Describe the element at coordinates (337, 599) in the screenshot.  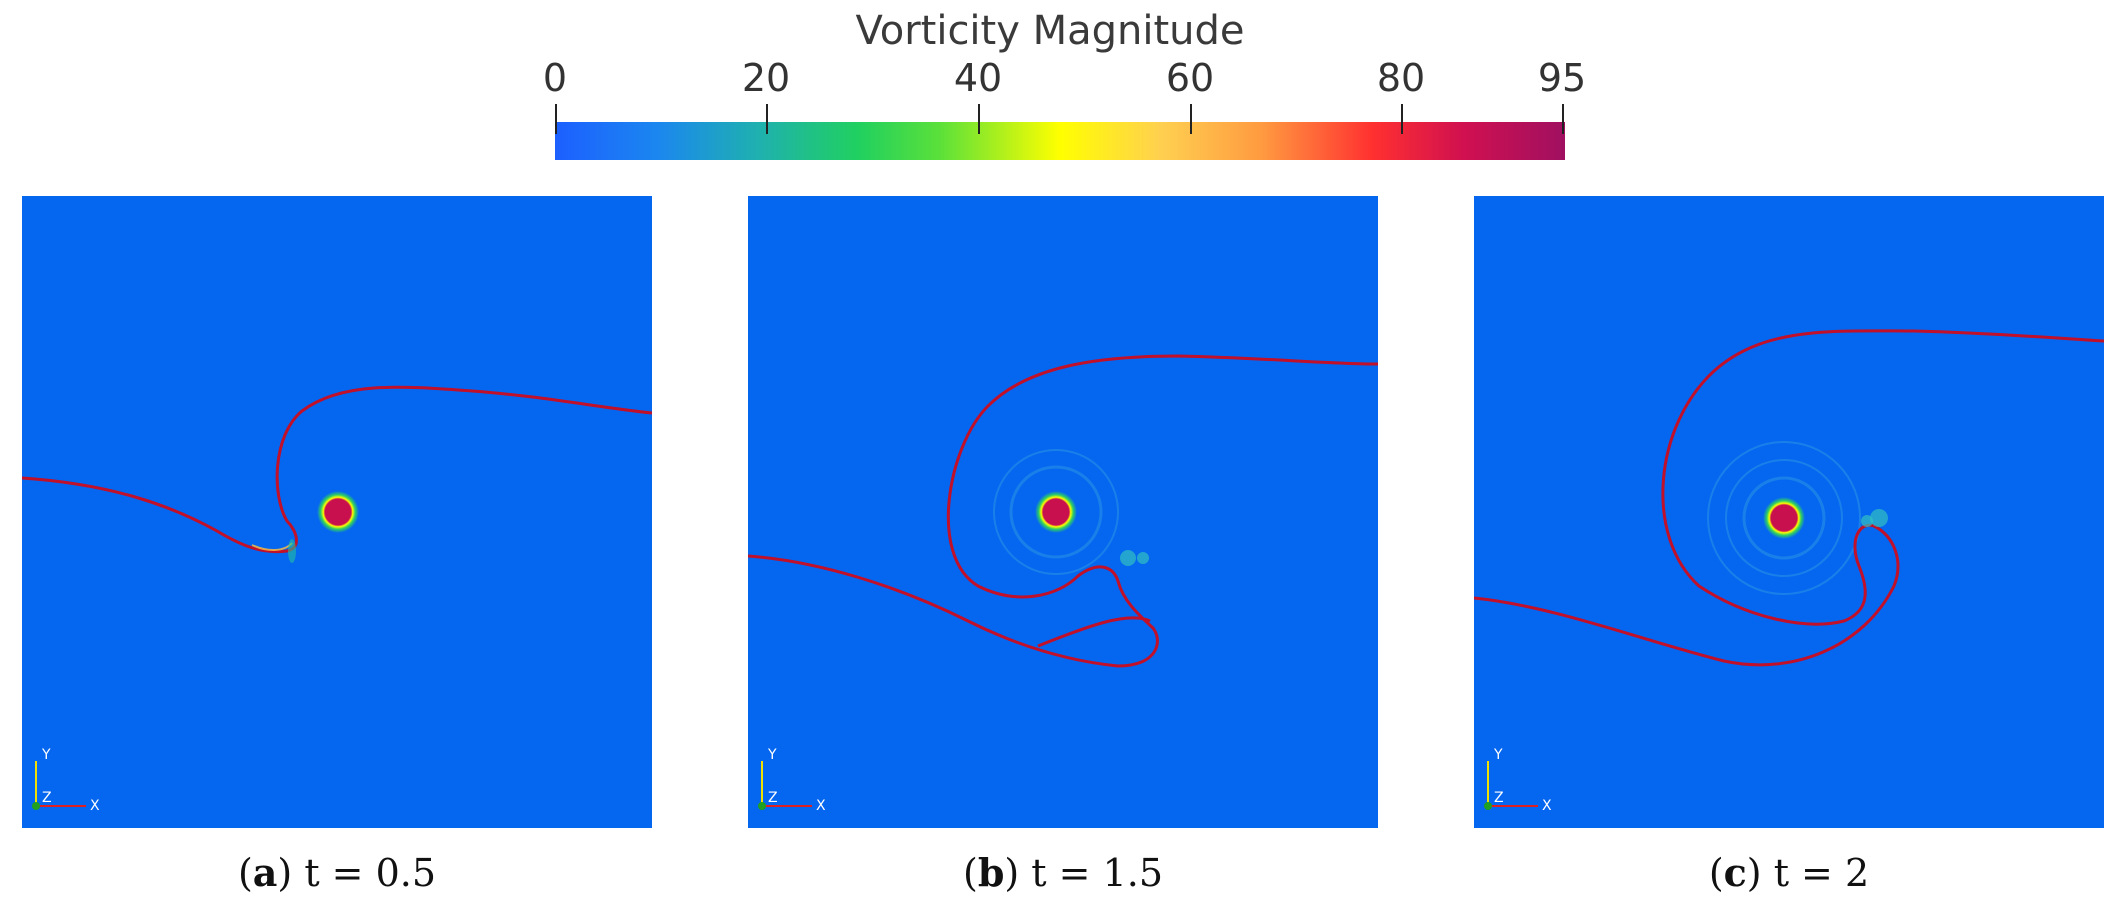
I see `panel-a-plot: Y Z X` at that location.